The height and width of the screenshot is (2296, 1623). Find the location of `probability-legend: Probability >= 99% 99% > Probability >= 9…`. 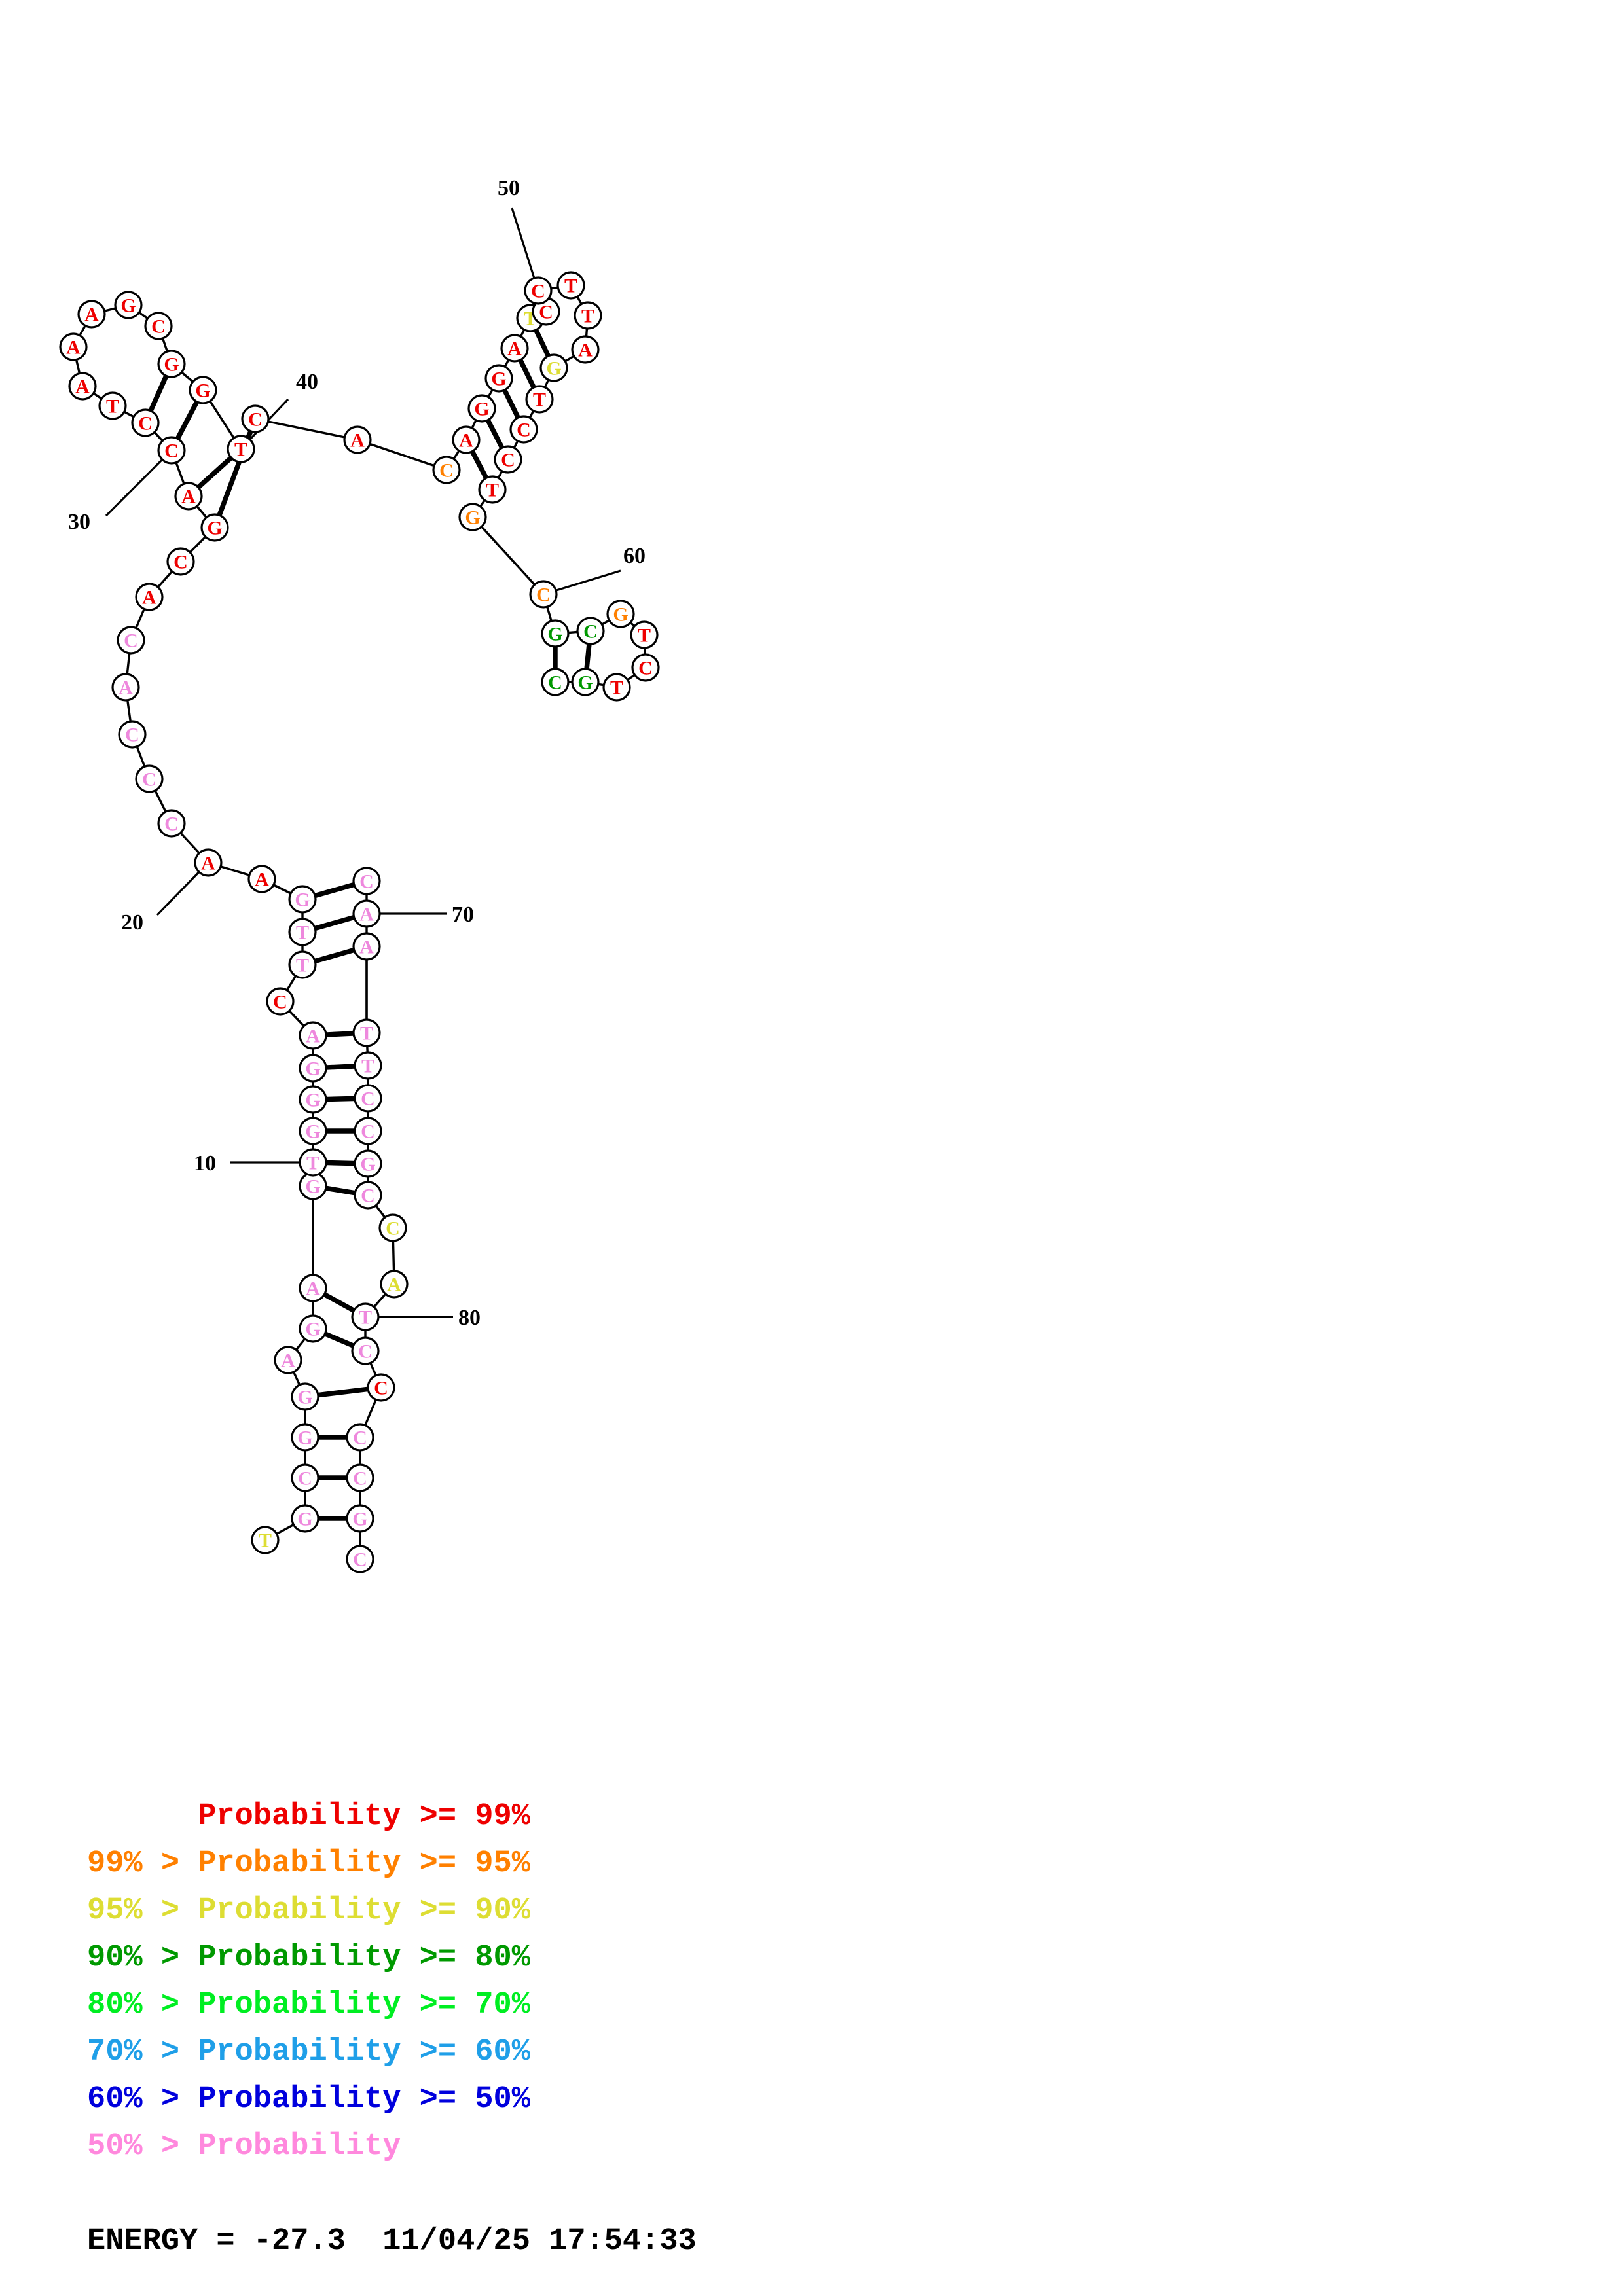

probability-legend: Probability >= 99% 99% > Probability >= 9… is located at coordinates (425, 1981).